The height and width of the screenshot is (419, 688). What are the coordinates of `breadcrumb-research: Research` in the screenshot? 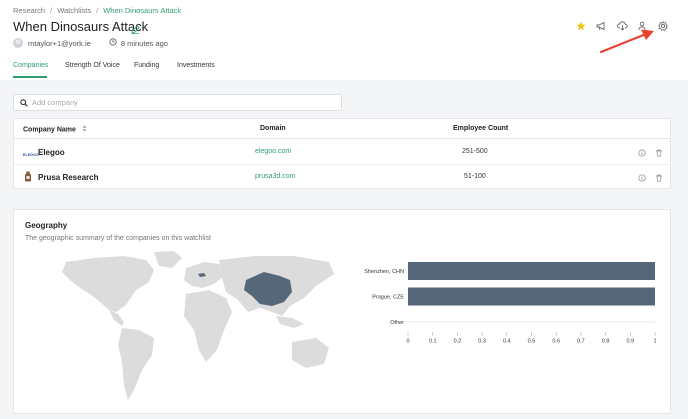 It's located at (29, 10).